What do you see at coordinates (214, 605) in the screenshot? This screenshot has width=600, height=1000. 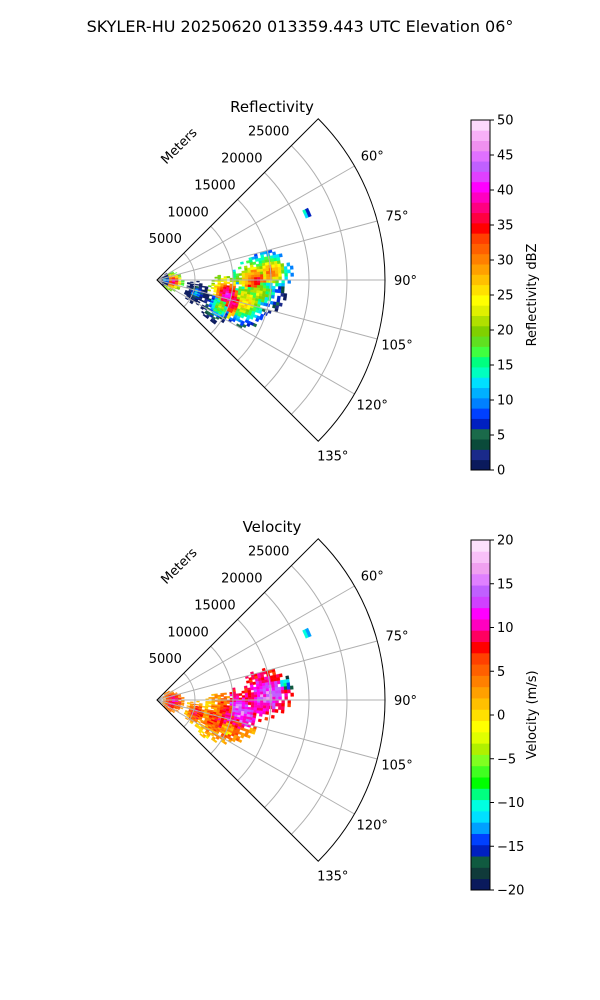 I see `range-tick-label: 15000` at bounding box center [214, 605].